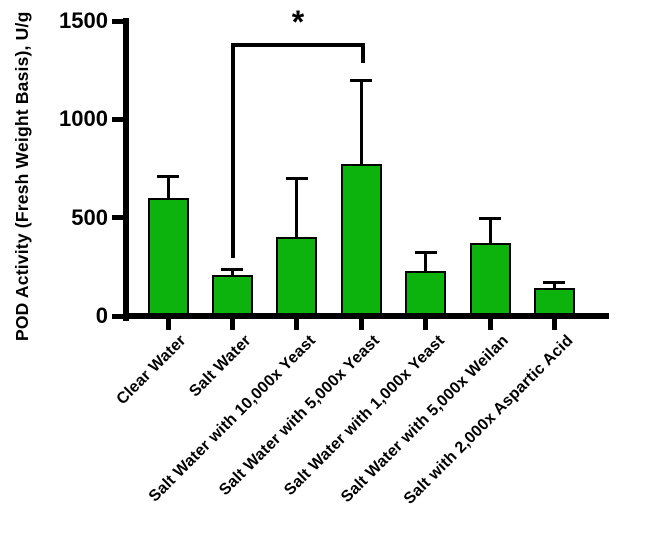 This screenshot has height=540, width=650. Describe the element at coordinates (233, 150) in the screenshot. I see `significance-bracket-left` at that location.